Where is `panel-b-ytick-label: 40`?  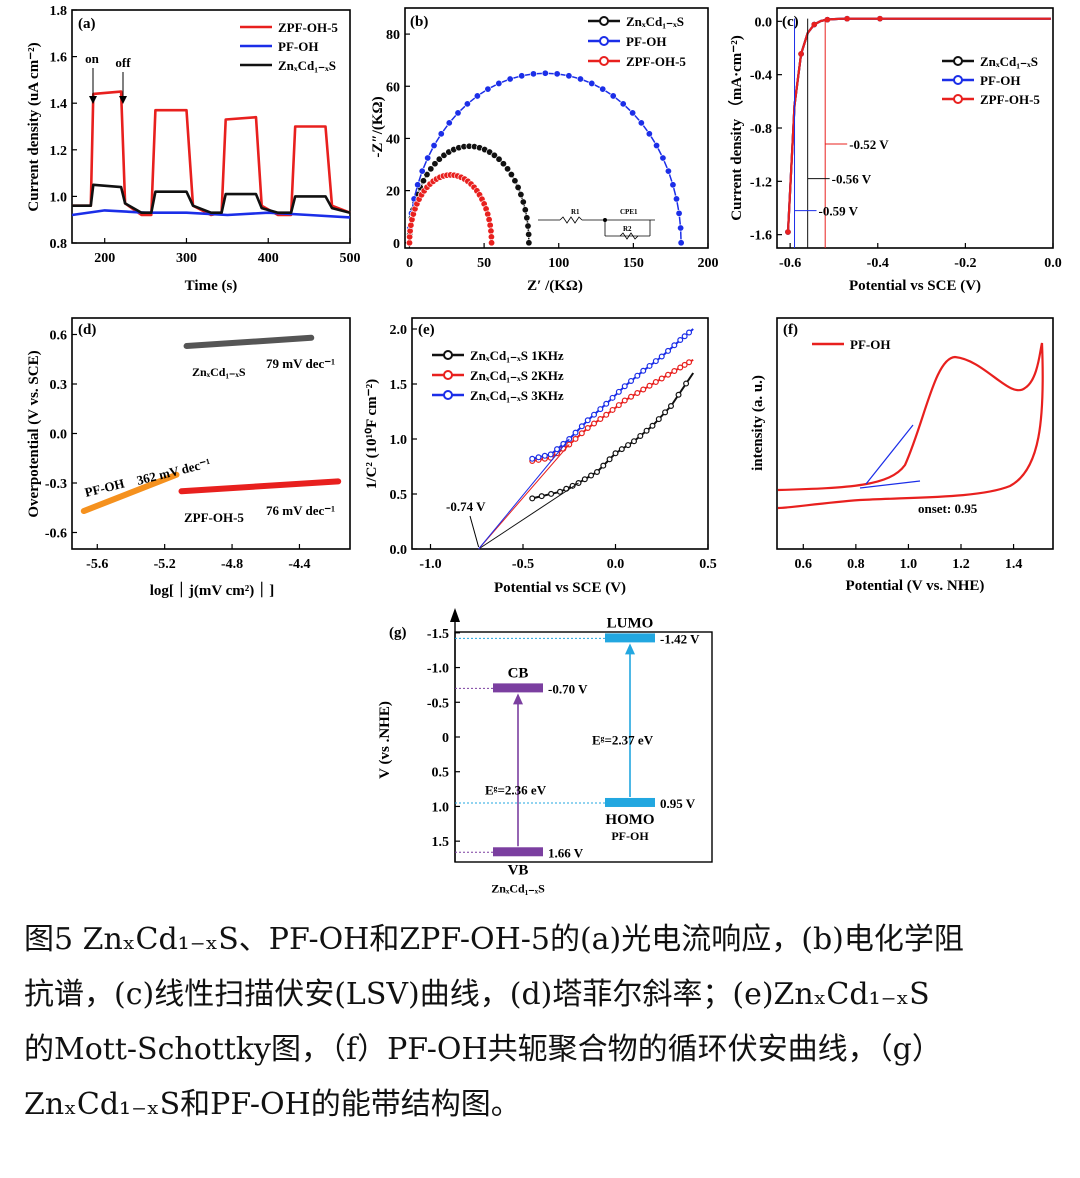 panel-b-ytick-label: 40 is located at coordinates (393, 139).